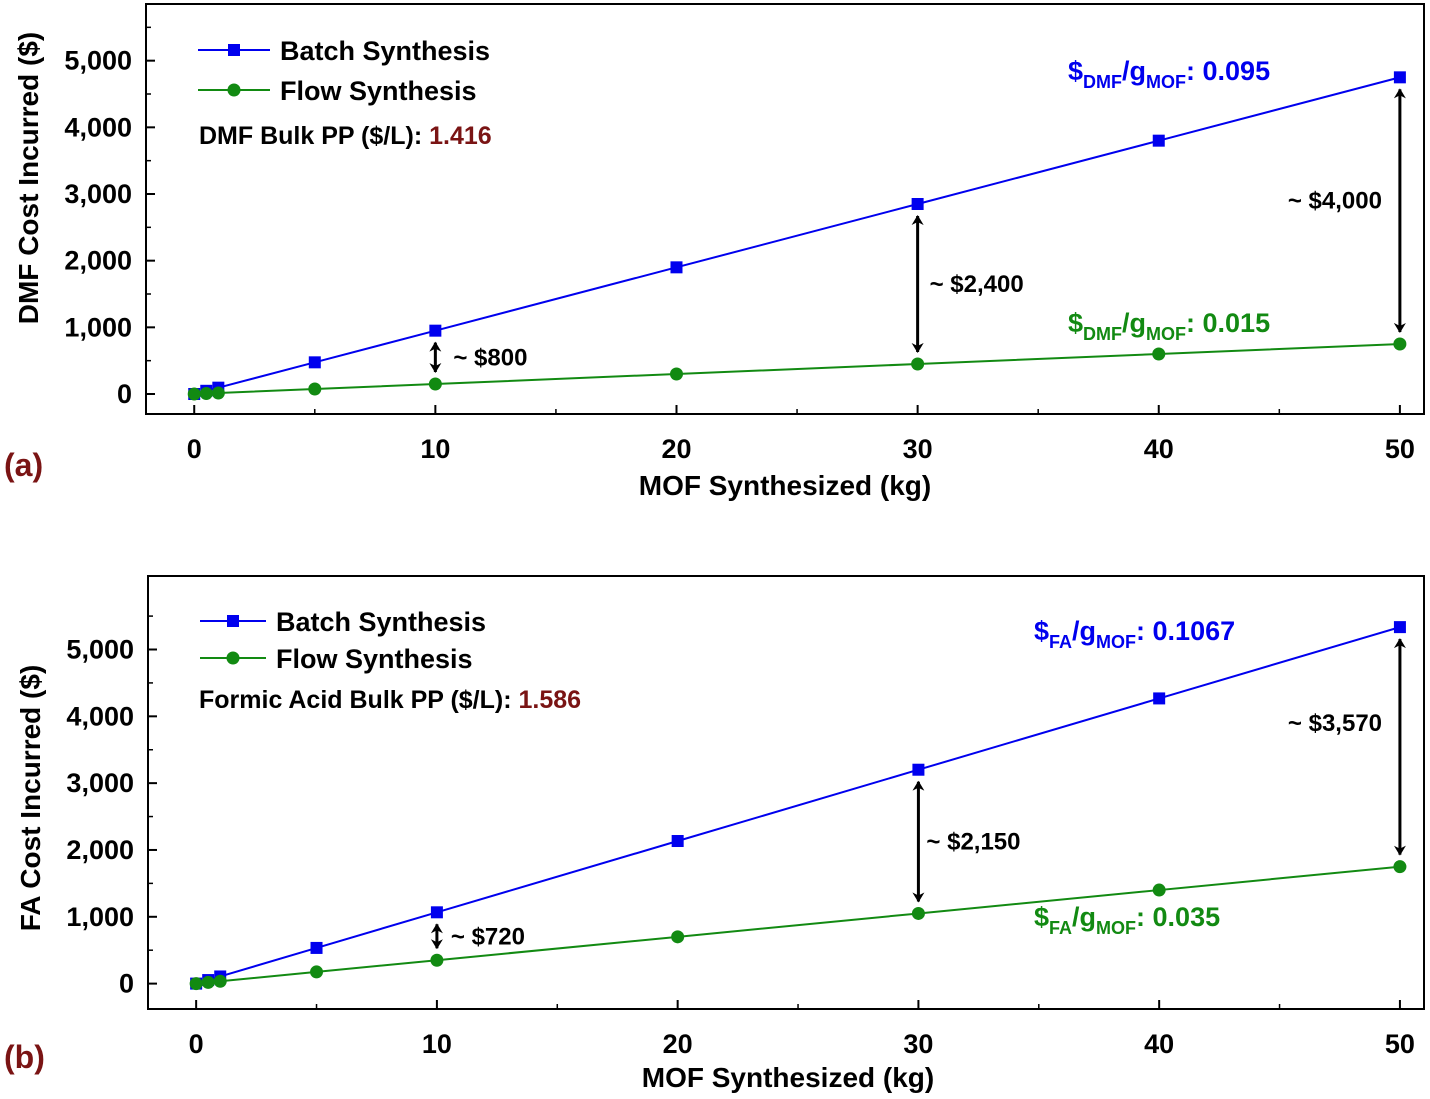 This screenshot has width=1430, height=1099. Describe the element at coordinates (550, 700) in the screenshot. I see `price-note-value: 1.586` at that location.